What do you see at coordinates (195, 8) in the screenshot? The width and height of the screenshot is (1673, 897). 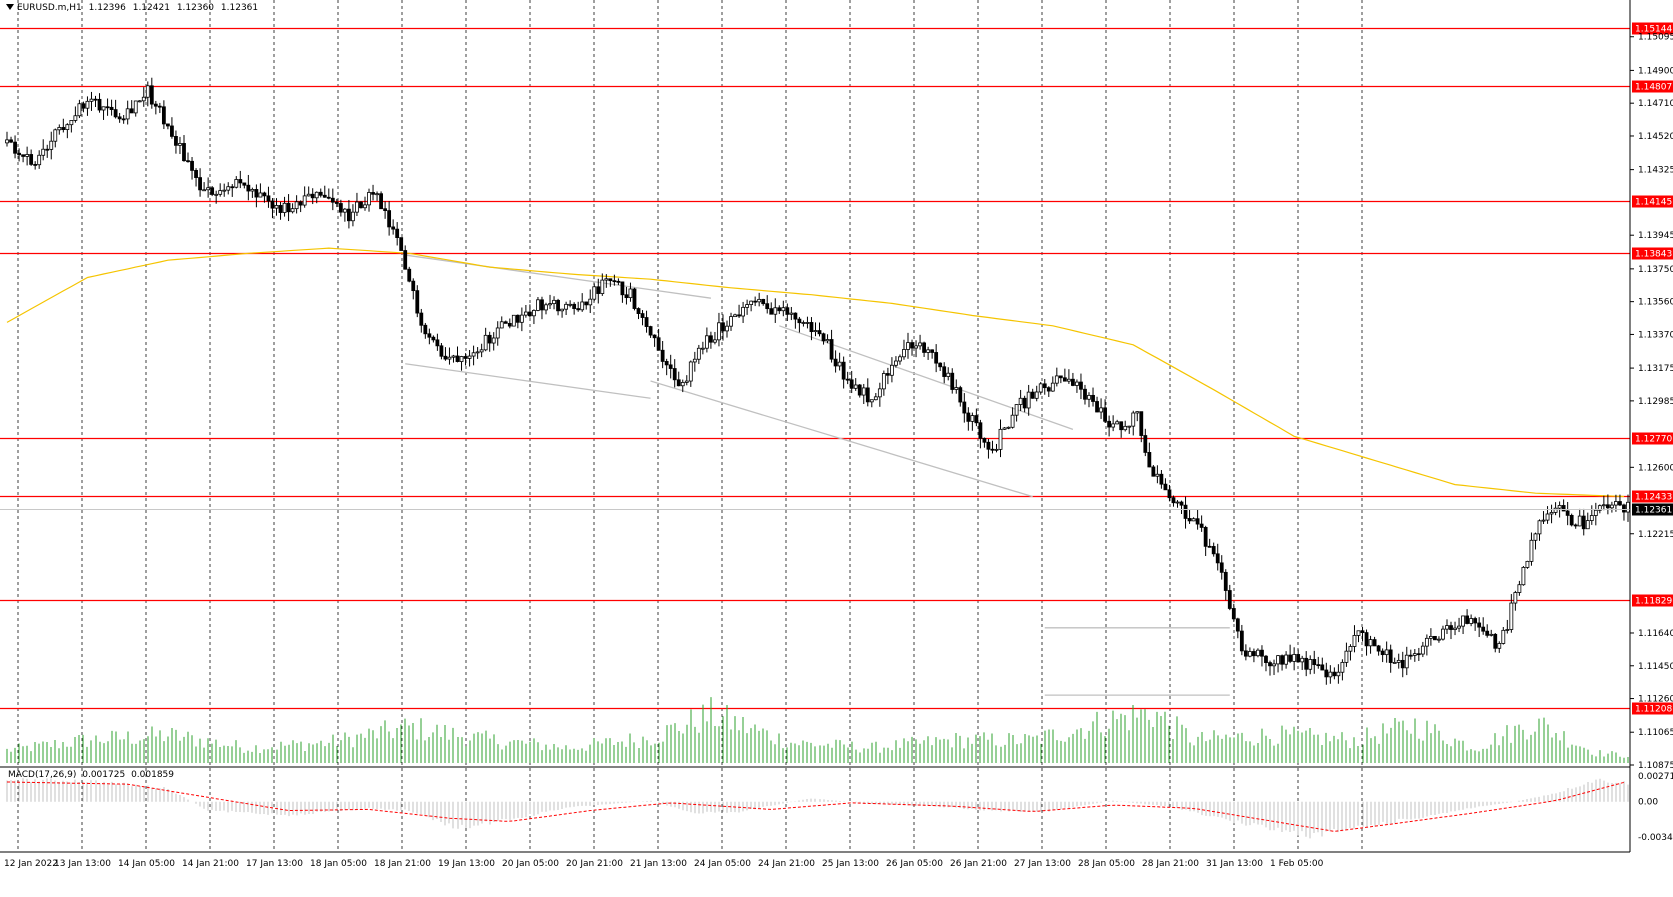 I see `low-price: 1.12360` at bounding box center [195, 8].